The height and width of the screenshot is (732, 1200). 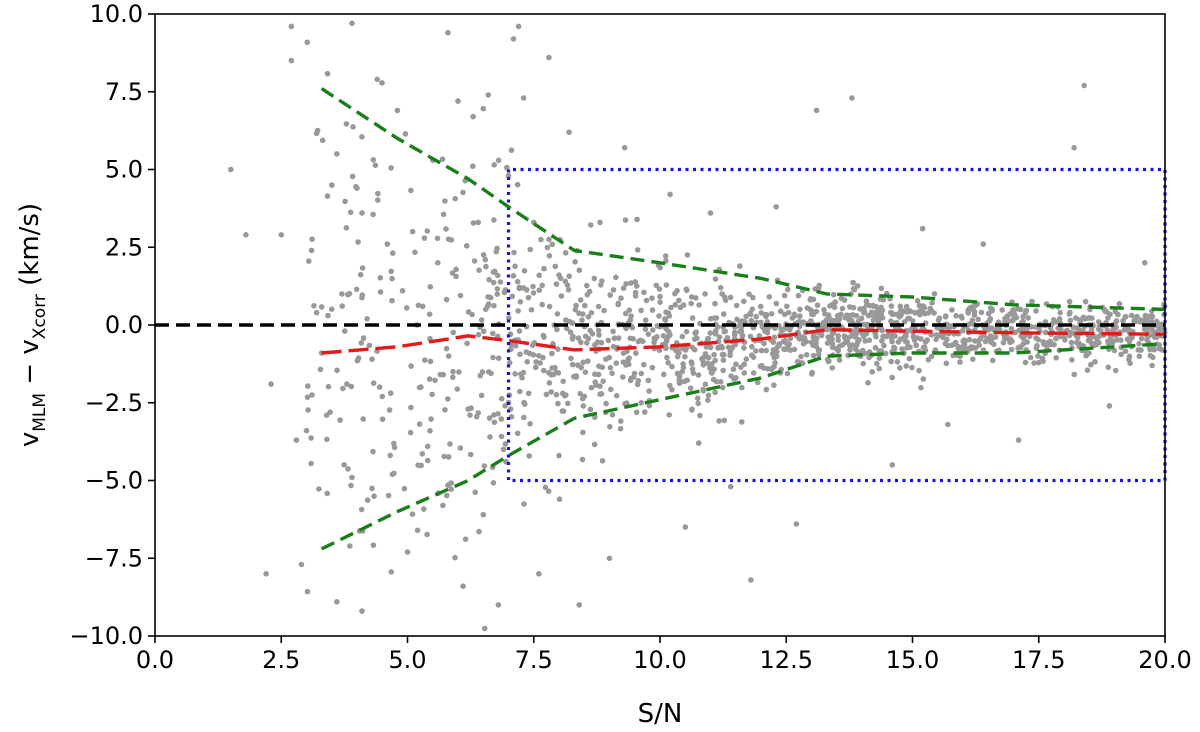 What do you see at coordinates (40, 412) in the screenshot?
I see `y-label-sub1: MLM` at bounding box center [40, 412].